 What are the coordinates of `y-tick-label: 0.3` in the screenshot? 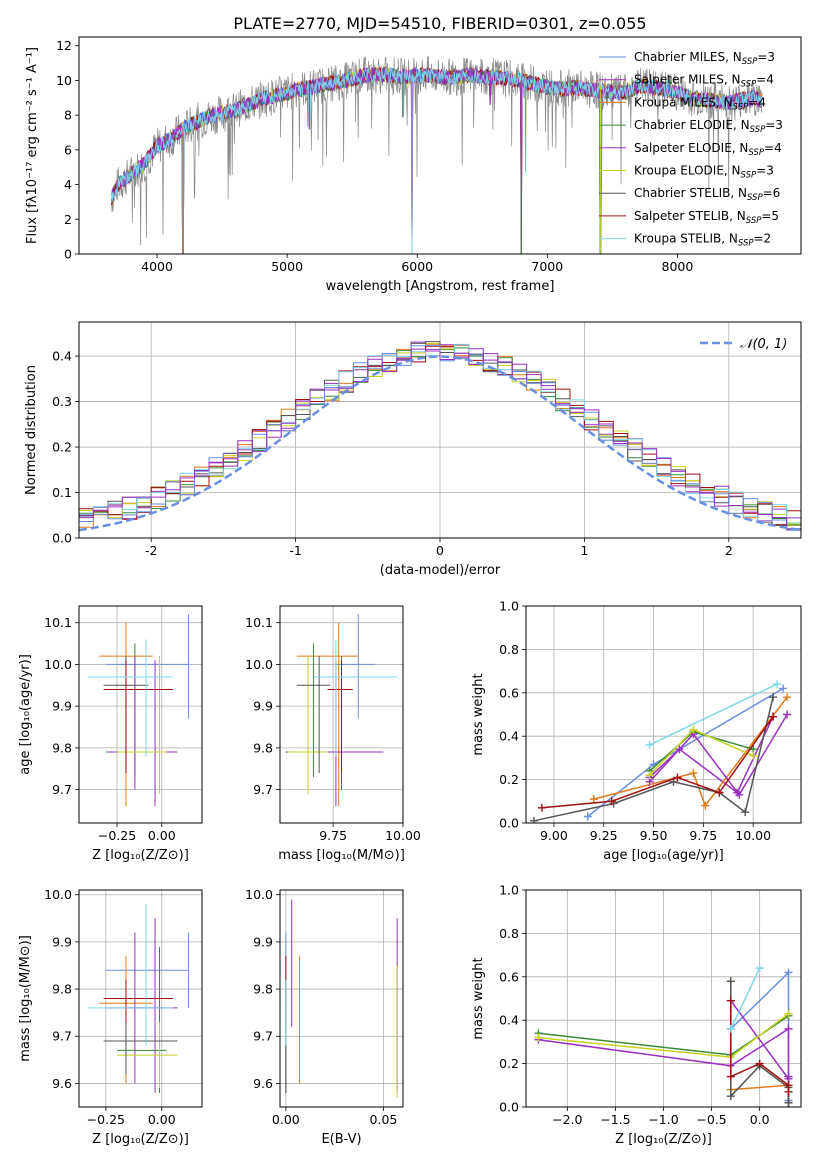 It's located at (62, 401).